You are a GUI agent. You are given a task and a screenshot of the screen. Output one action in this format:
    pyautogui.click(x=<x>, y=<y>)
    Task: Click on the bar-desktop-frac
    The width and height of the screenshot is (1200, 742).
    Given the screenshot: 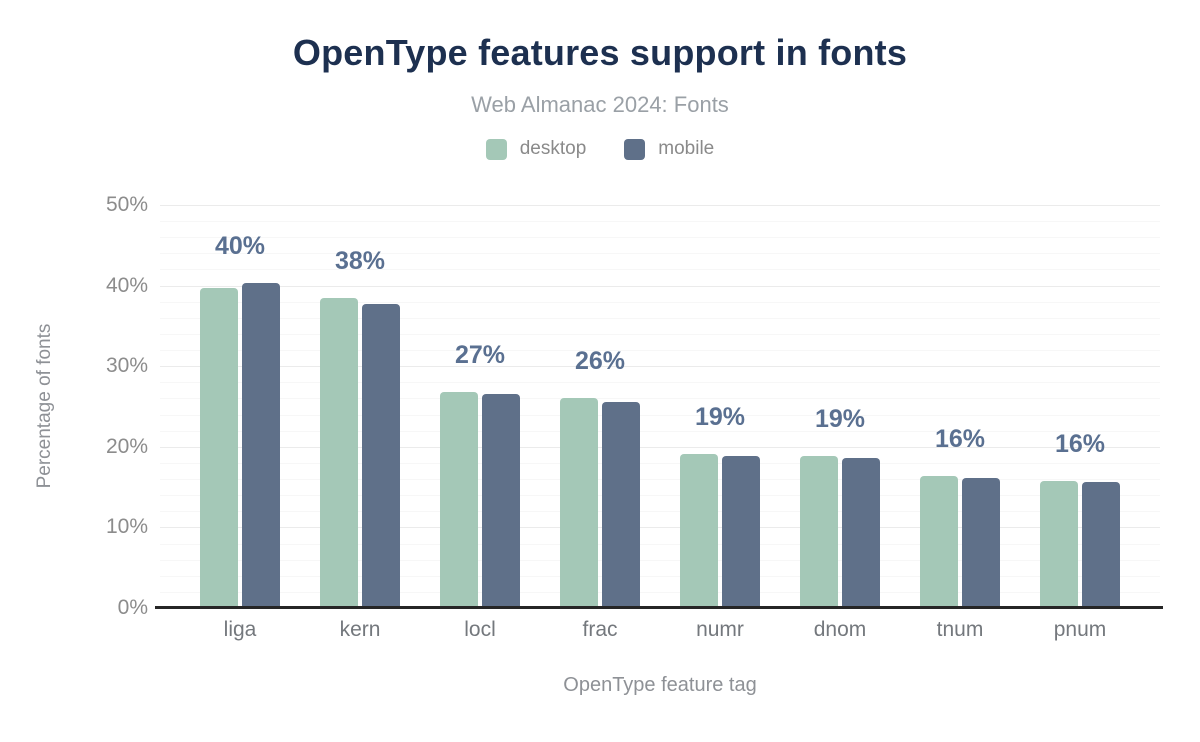 What is the action you would take?
    pyautogui.click(x=579, y=503)
    